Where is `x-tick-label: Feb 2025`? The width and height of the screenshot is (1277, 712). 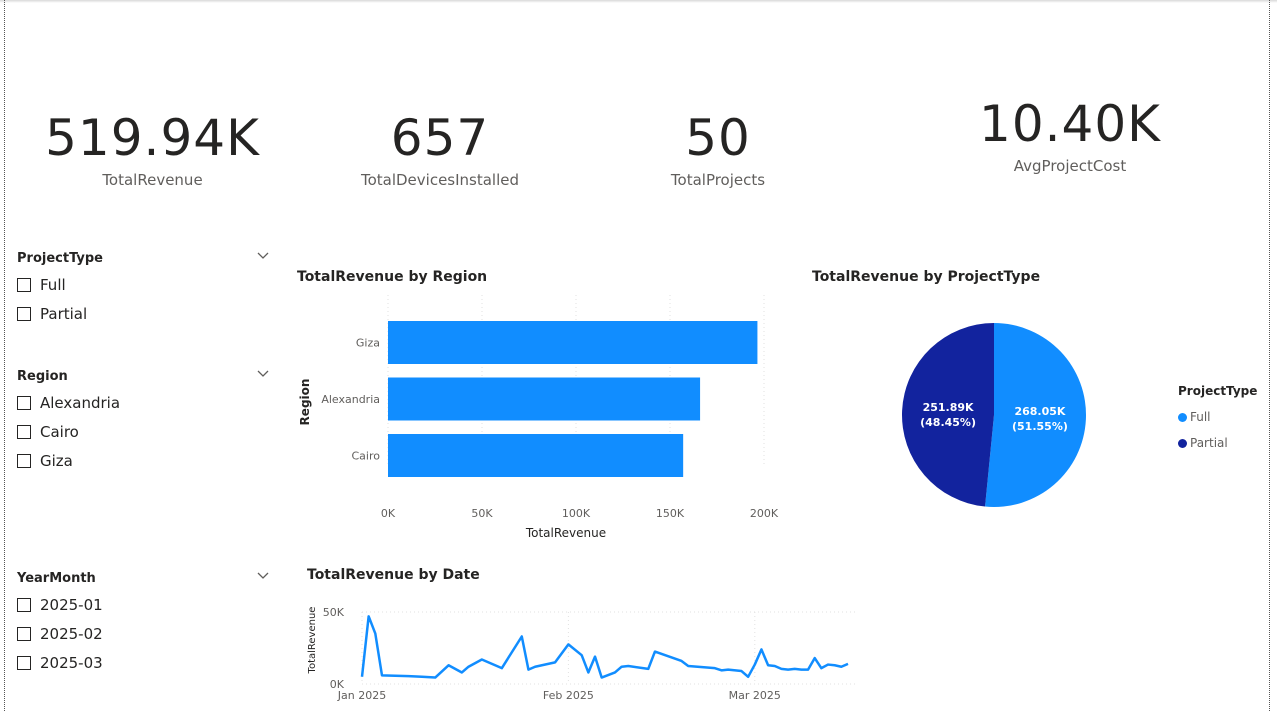 x-tick-label: Feb 2025 is located at coordinates (568, 695).